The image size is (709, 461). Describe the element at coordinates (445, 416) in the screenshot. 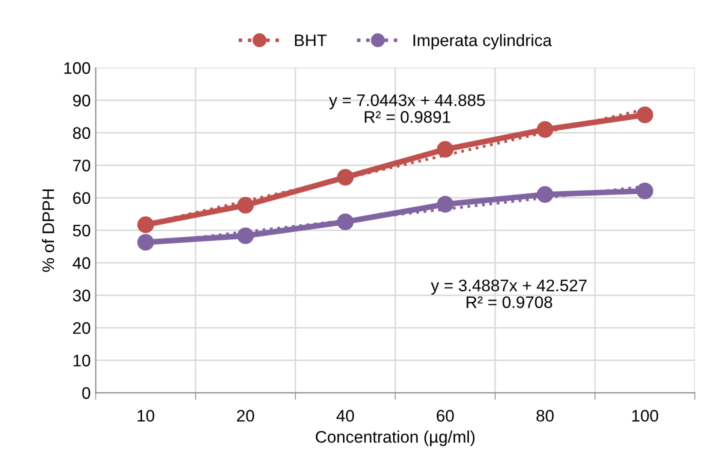

I see `x-tick-label: 60` at that location.